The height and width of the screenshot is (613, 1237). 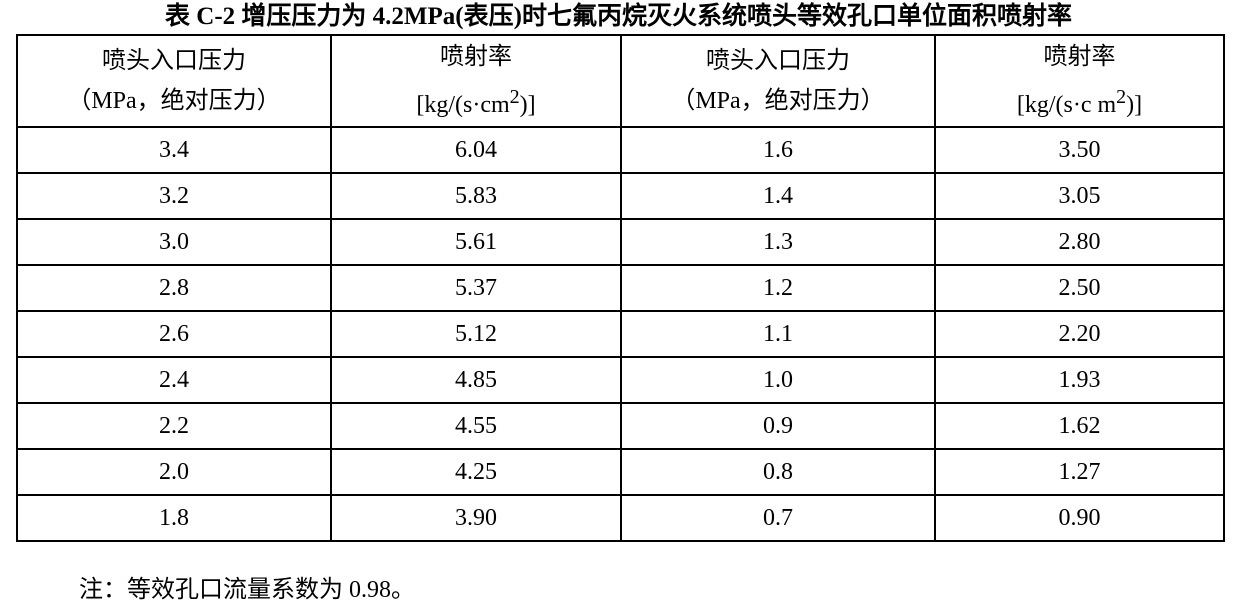 I want to click on table-row: 2.6 5.12 1.1 2.20, so click(x=620, y=334).